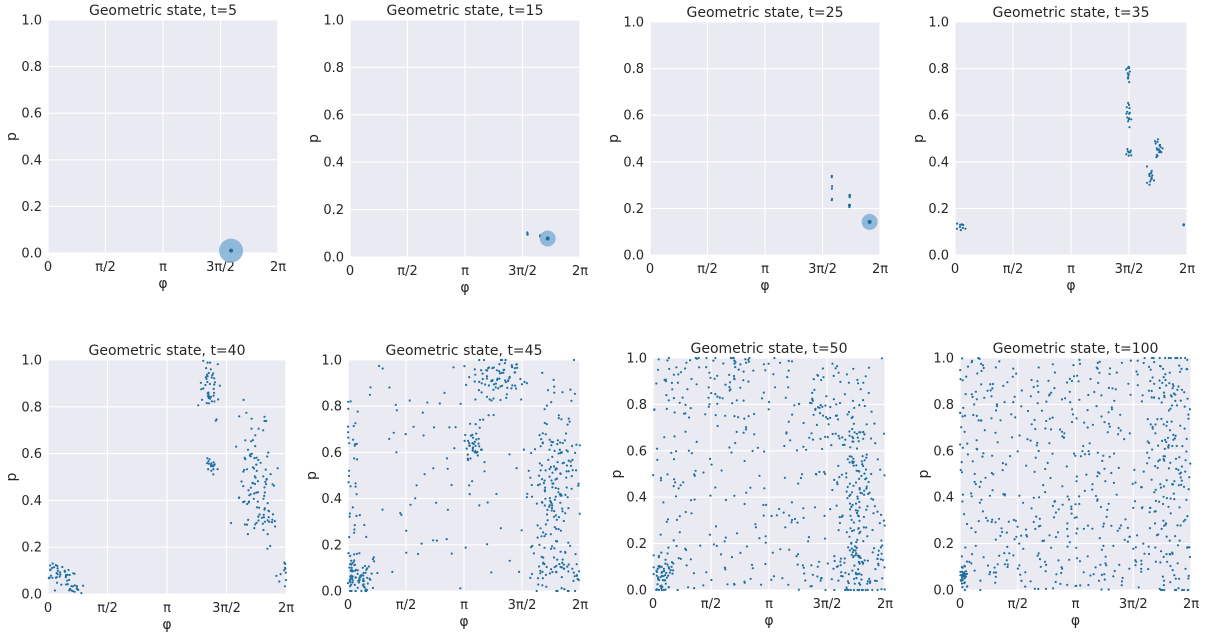  Describe the element at coordinates (943, 451) in the screenshot. I see `y-tick-label: 0.6` at that location.